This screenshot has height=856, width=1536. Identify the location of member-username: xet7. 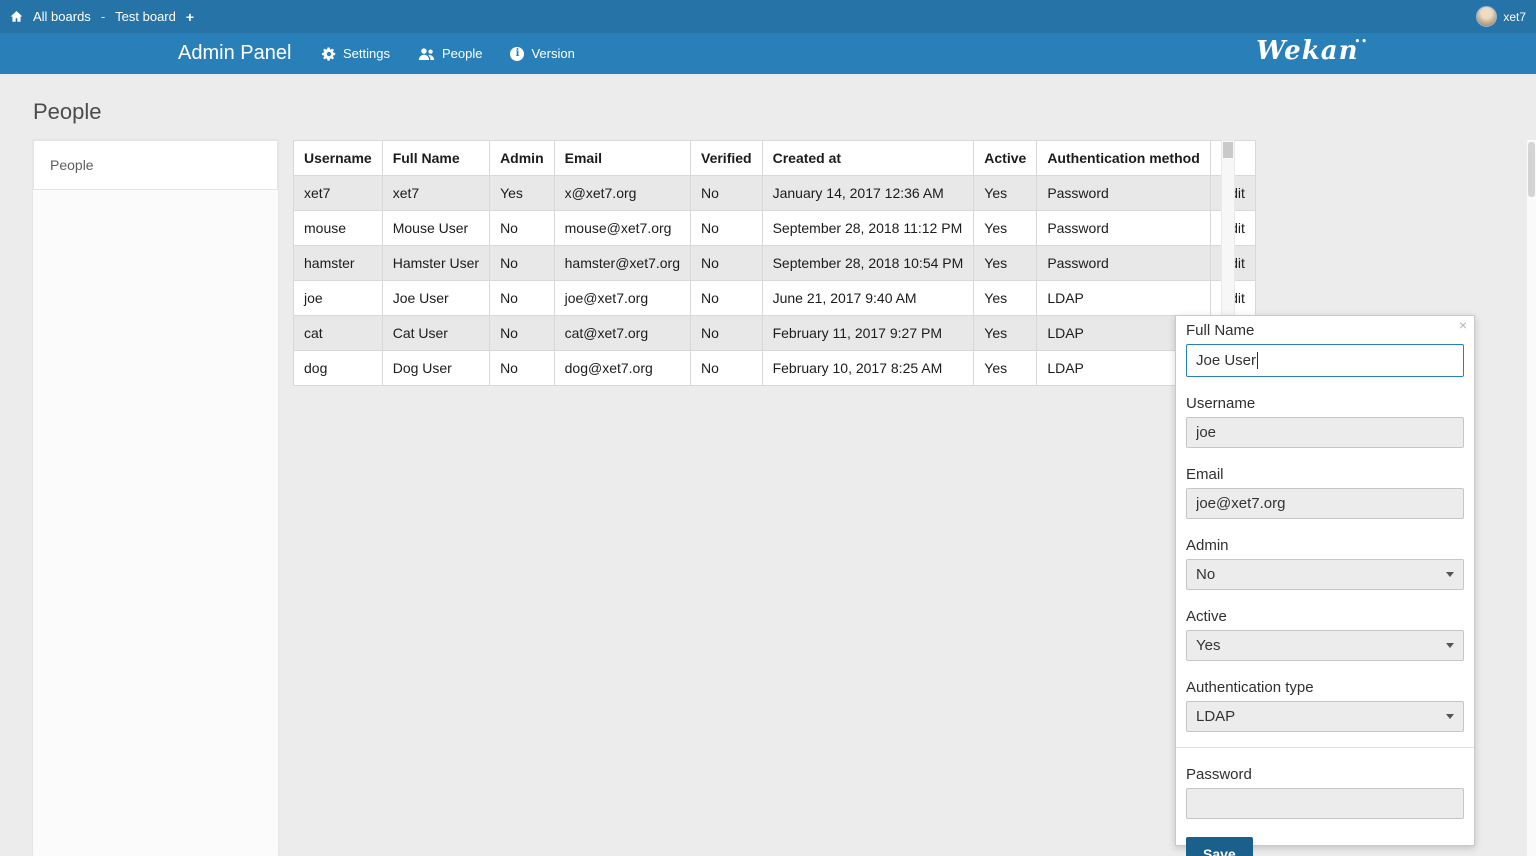
(1514, 16).